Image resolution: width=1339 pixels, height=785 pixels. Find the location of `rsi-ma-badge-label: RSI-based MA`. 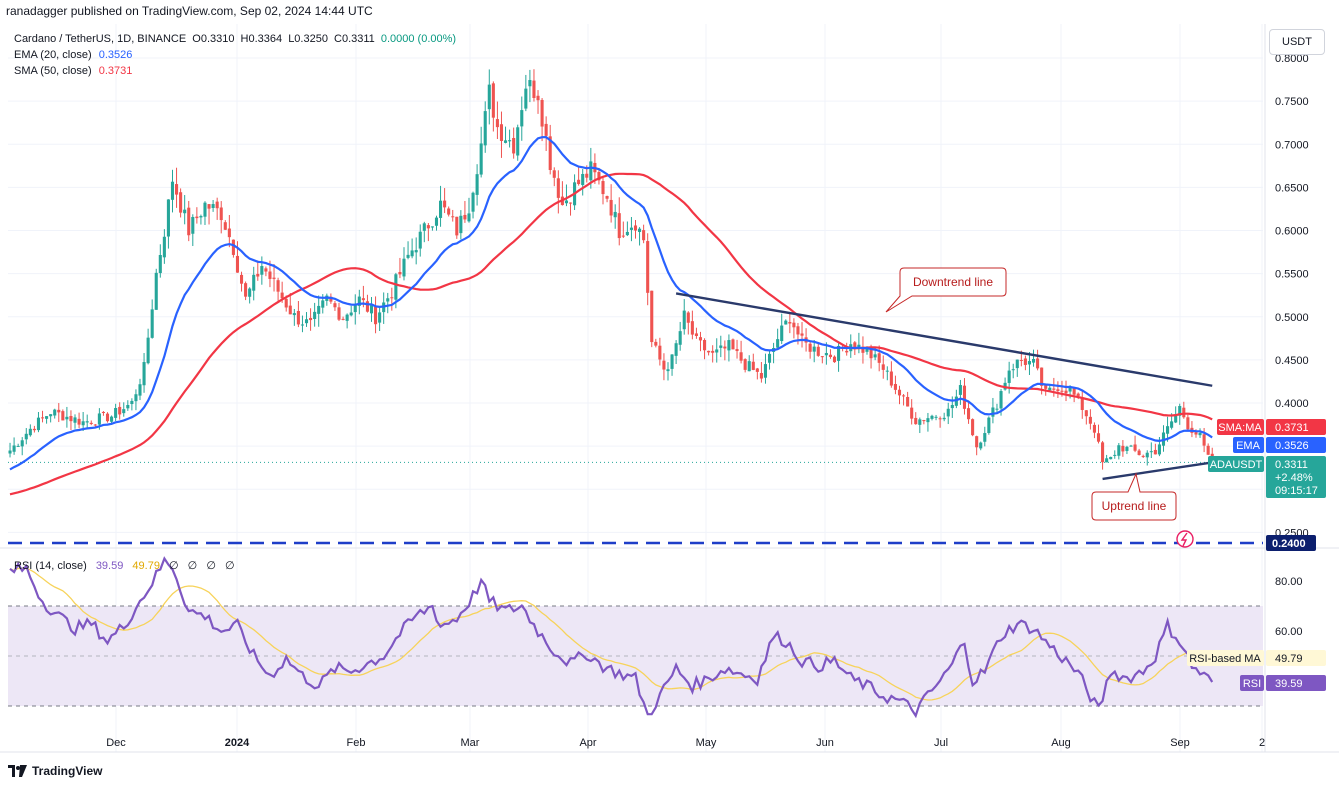

rsi-ma-badge-label: RSI-based MA is located at coordinates (1225, 659).